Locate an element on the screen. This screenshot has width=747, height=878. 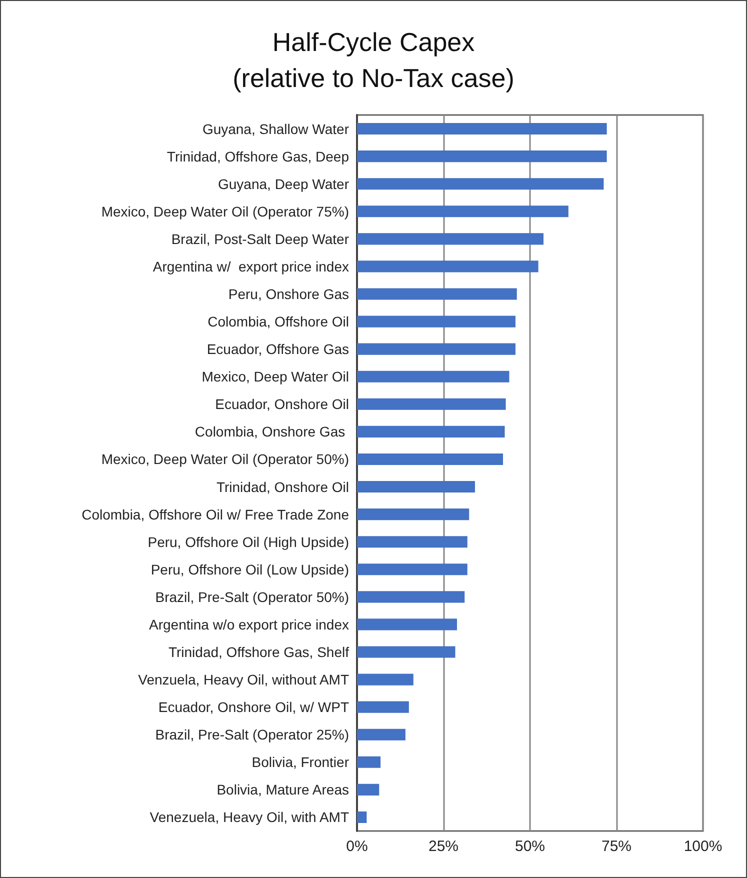
y-tick-label: Colombia, Onshore Gas is located at coordinates (271, 432).